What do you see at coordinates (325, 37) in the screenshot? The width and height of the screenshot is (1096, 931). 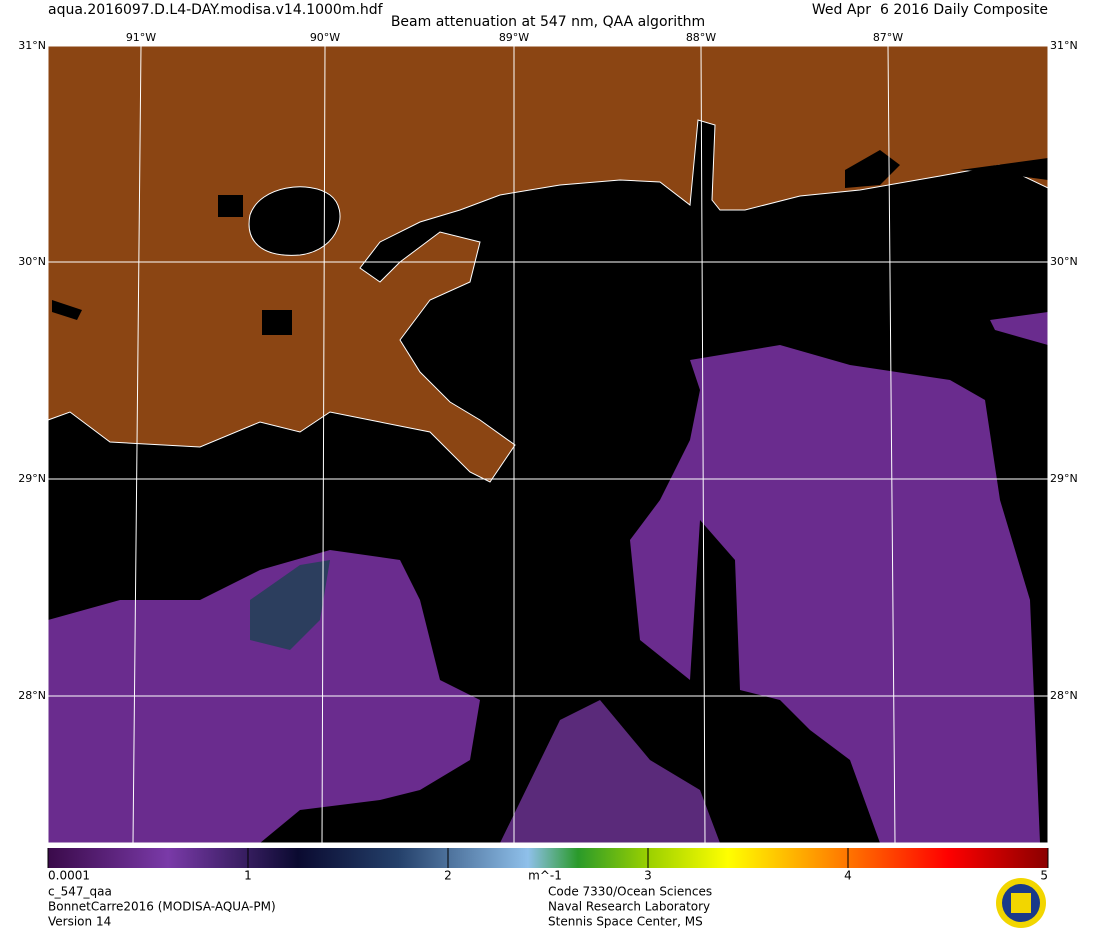 I see `lon-label: 90°W` at bounding box center [325, 37].